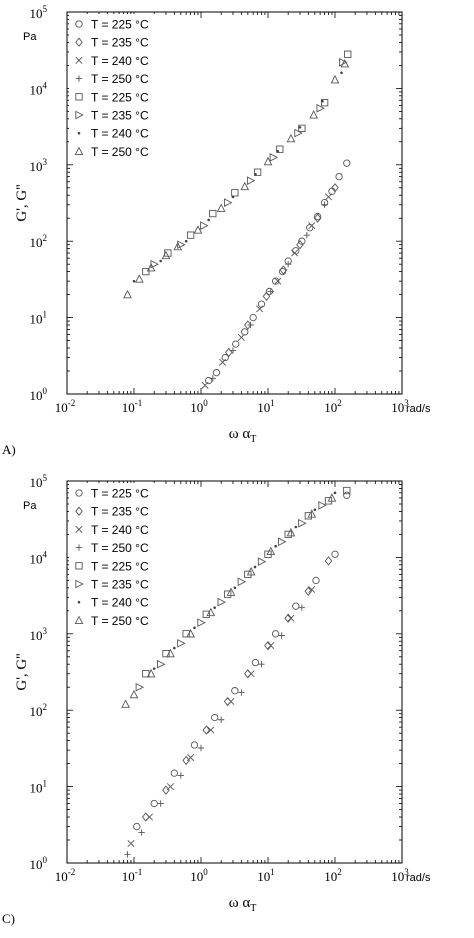 Image resolution: width=474 pixels, height=938 pixels. What do you see at coordinates (418, 878) in the screenshot?
I see `x-unit-label: rad/s` at bounding box center [418, 878].